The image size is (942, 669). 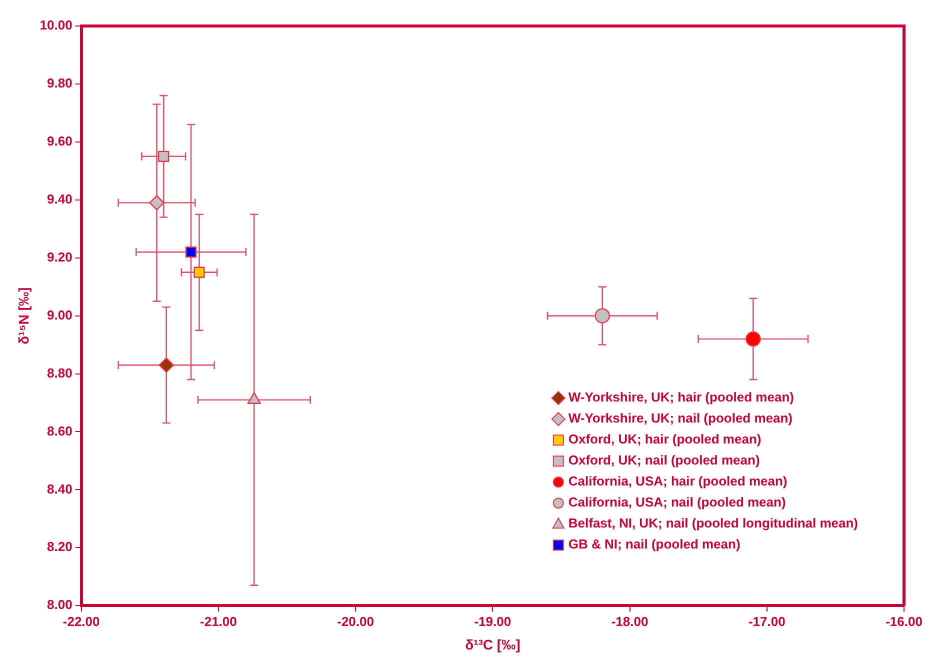 What do you see at coordinates (56, 25) in the screenshot?
I see `y-tick-label: 10.00` at bounding box center [56, 25].